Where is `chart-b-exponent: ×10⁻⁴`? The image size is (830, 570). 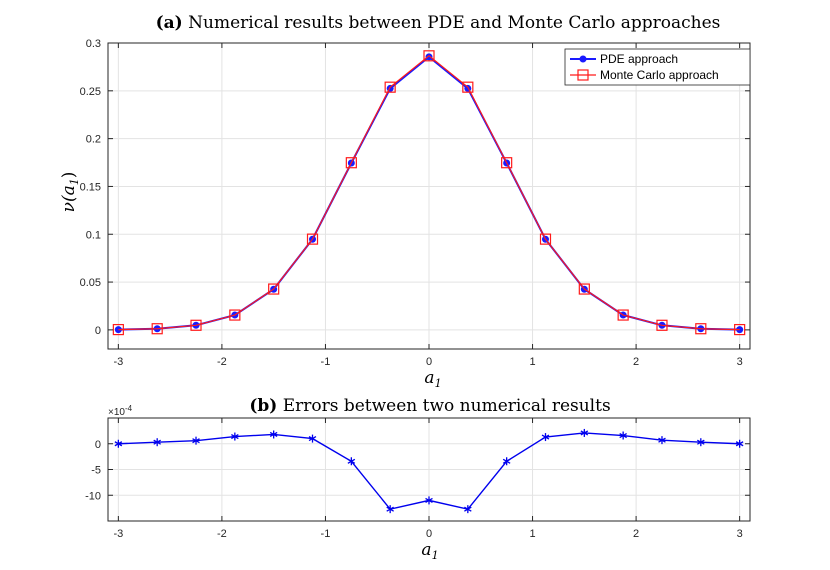
chart-b-exponent: ×10⁻⁴ is located at coordinates (120, 411).